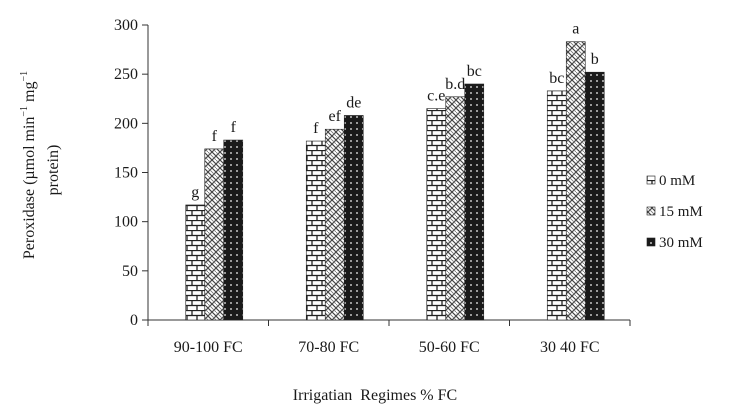 The width and height of the screenshot is (740, 410). I want to click on y-axis-title-line2: protein), so click(53, 170).